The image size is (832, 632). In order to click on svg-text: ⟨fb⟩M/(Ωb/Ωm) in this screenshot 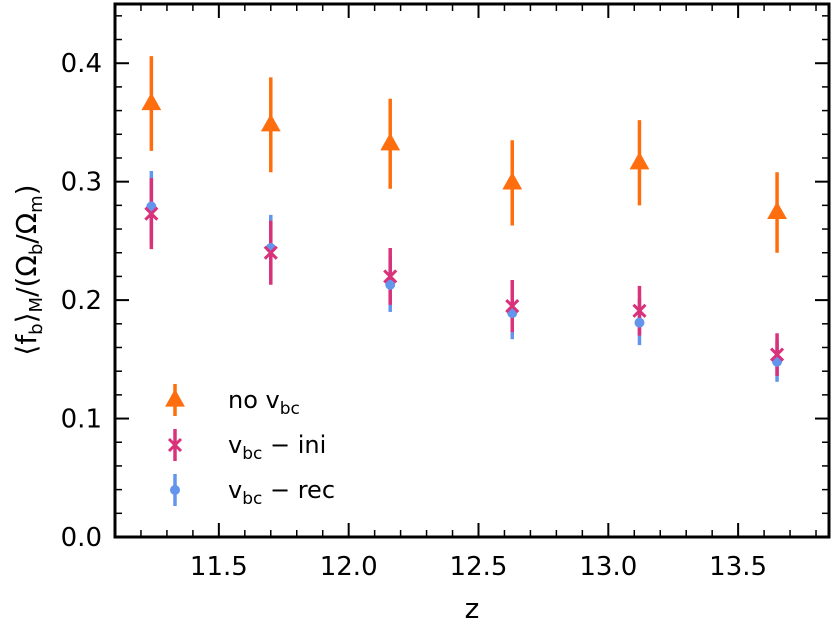, I will do `click(28, 269)`.